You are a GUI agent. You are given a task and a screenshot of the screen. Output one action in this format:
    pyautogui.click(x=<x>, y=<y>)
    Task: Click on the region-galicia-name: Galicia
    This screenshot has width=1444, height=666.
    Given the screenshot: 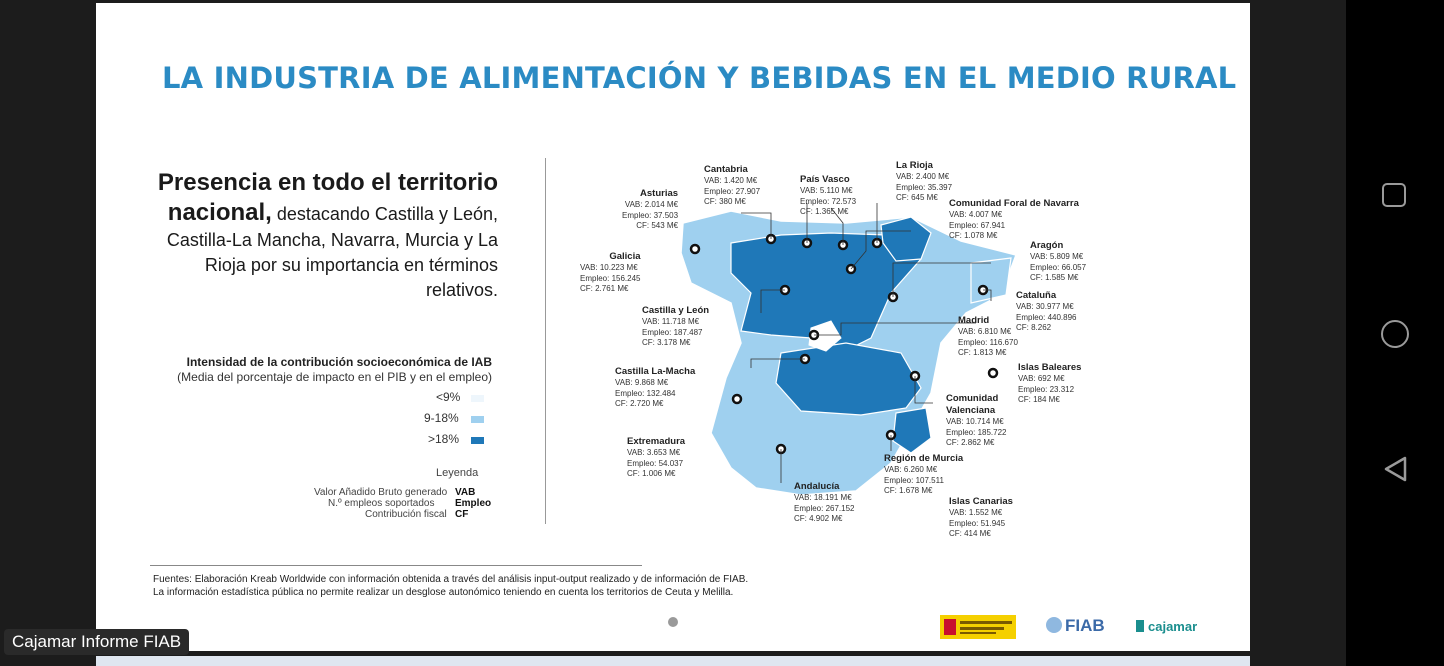 What is the action you would take?
    pyautogui.click(x=625, y=256)
    